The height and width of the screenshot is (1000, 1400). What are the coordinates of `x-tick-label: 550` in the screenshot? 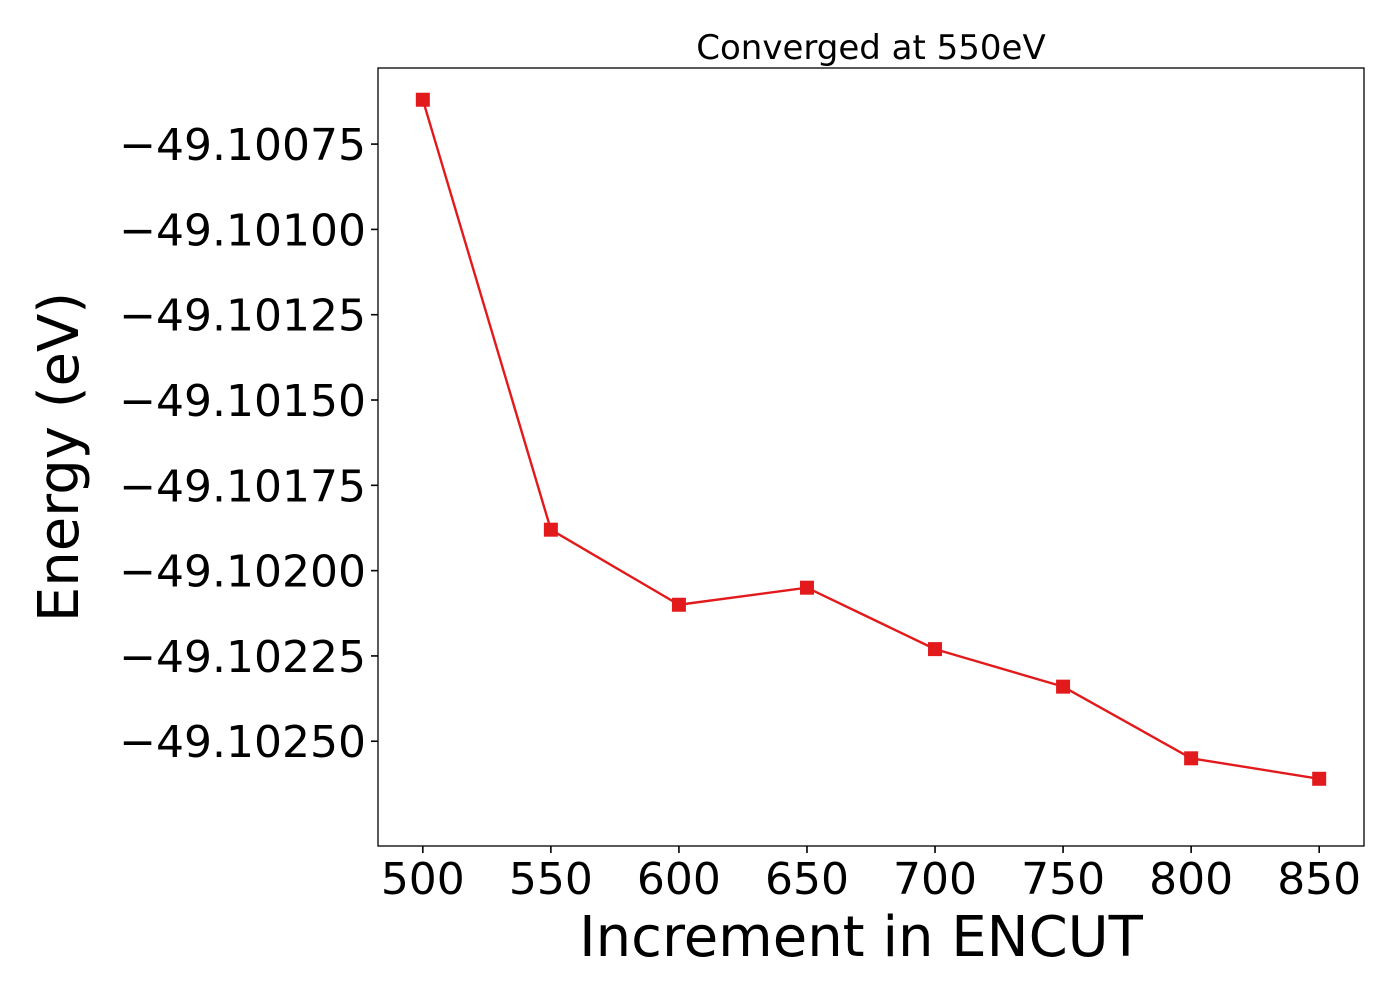 It's located at (551, 879).